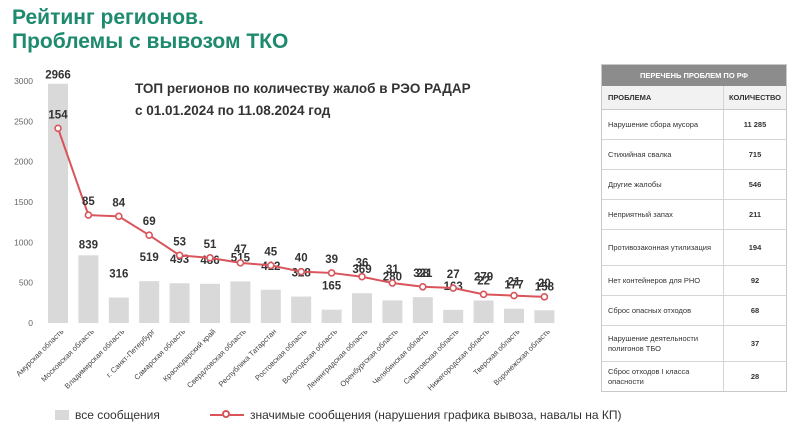 This screenshot has height=439, width=800. What do you see at coordinates (331, 260) in the screenshot?
I see `line-value-label: 39` at bounding box center [331, 260].